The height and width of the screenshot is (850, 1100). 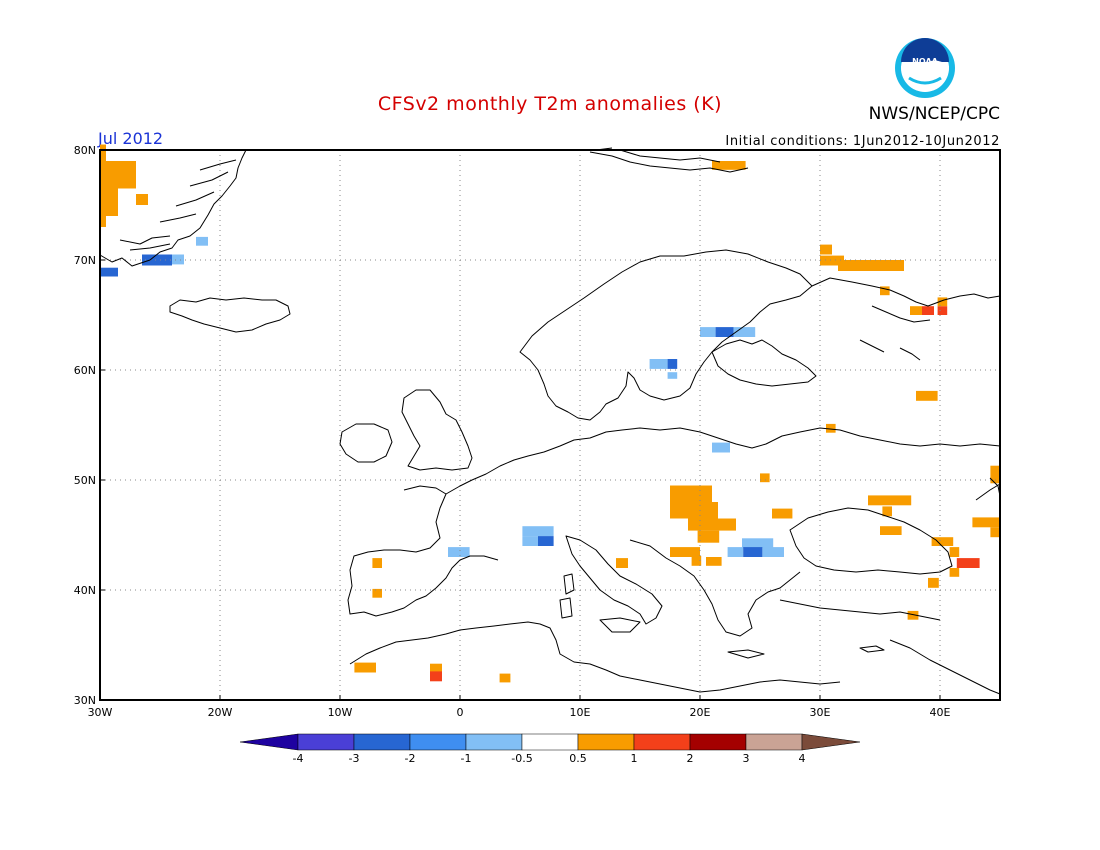 I want to click on initial-conditions-label: Initial conditions: 1Jun2012-10Jun2012, so click(x=862, y=141).